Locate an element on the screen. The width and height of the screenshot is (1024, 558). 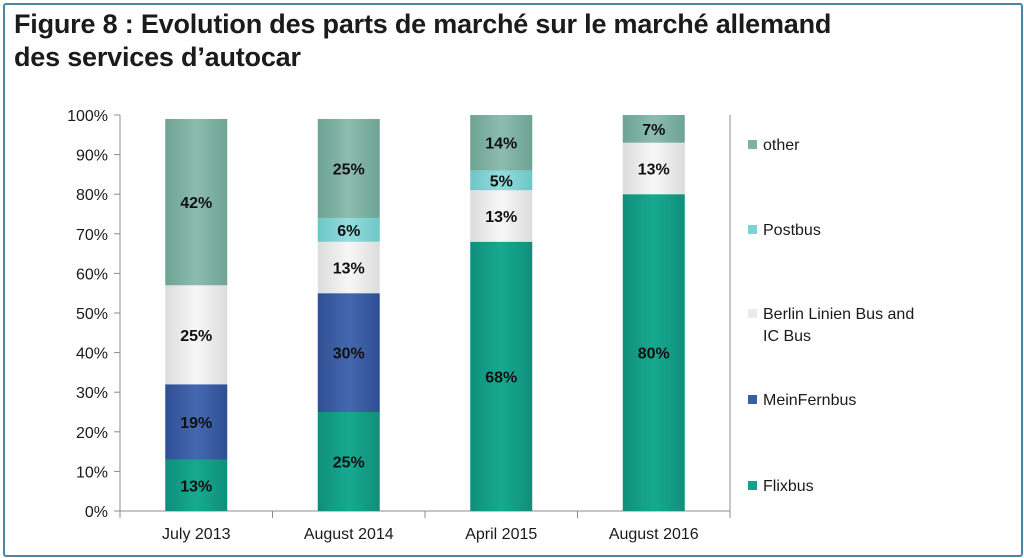
bar-segment-flixbus-august-2016 is located at coordinates (653, 352).